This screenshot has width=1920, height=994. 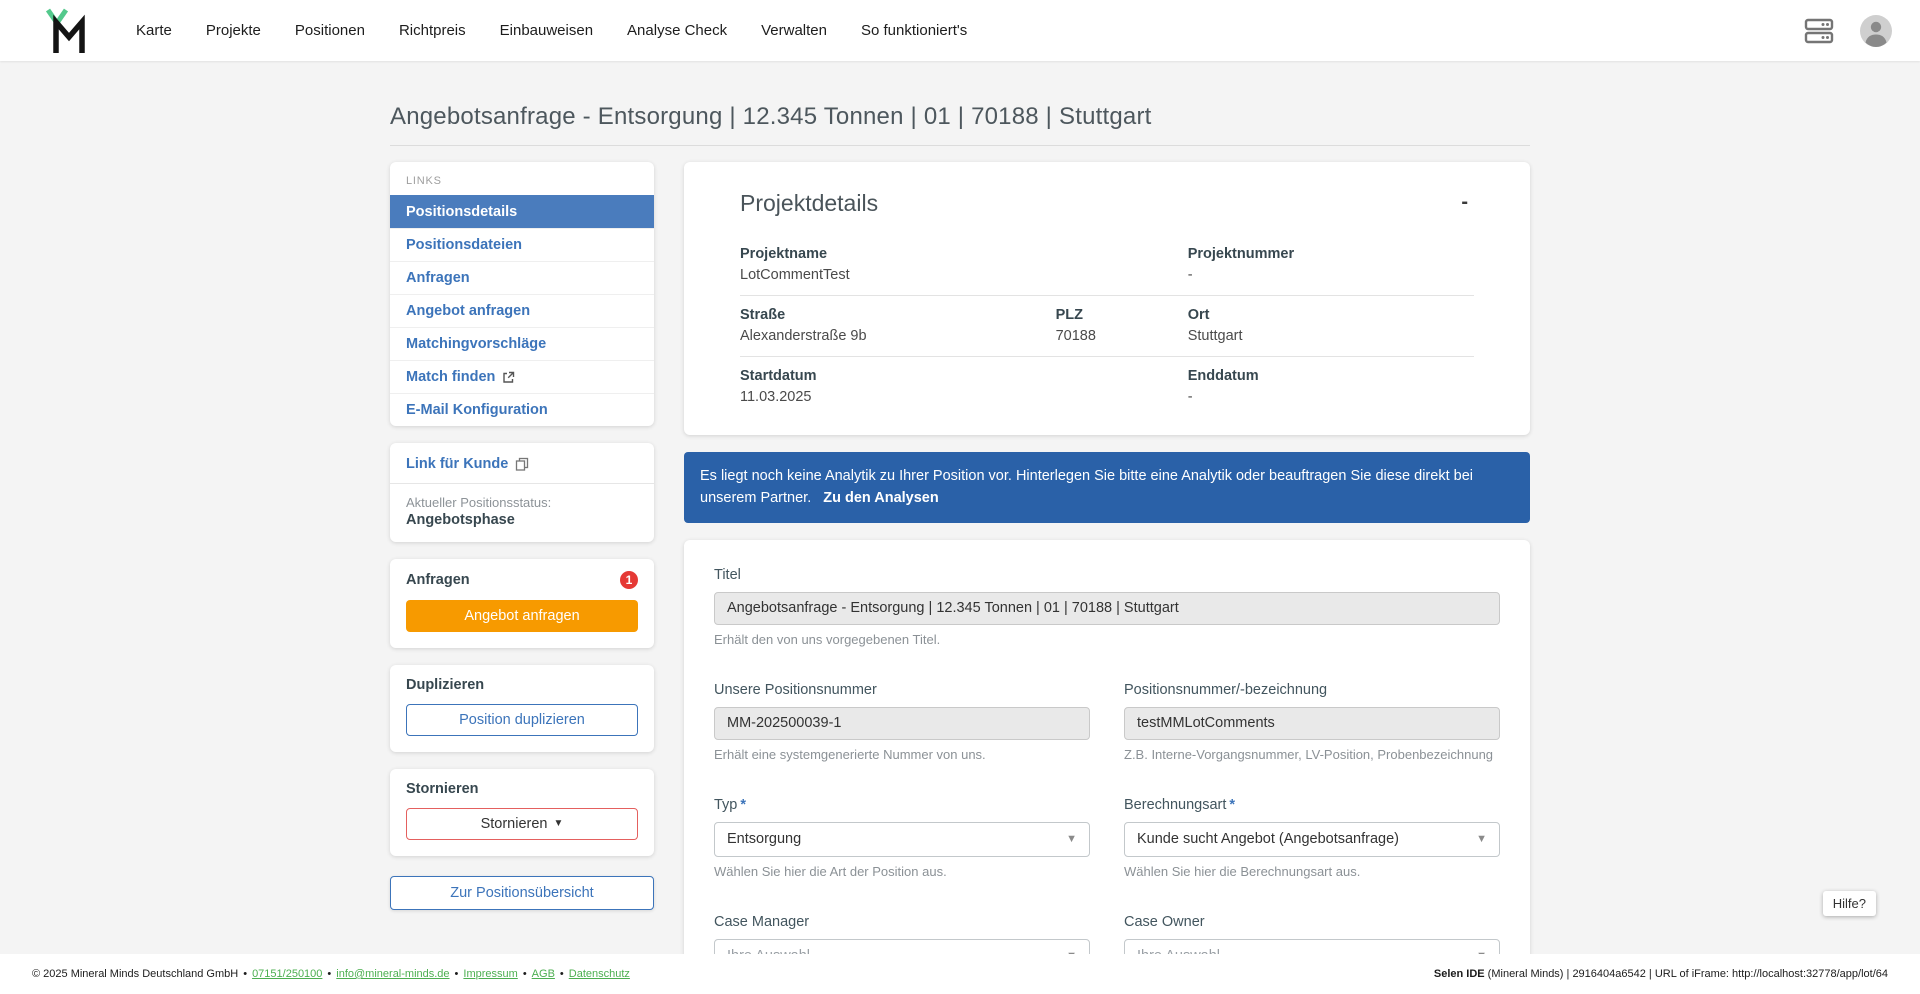 What do you see at coordinates (490, 974) in the screenshot?
I see `footer-impressum-link: Impressum` at bounding box center [490, 974].